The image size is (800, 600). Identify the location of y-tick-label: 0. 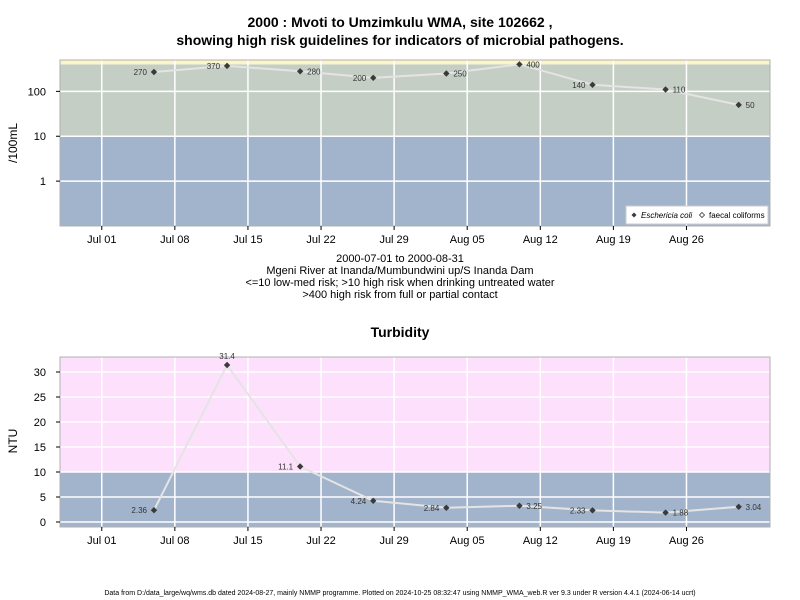
(43, 523).